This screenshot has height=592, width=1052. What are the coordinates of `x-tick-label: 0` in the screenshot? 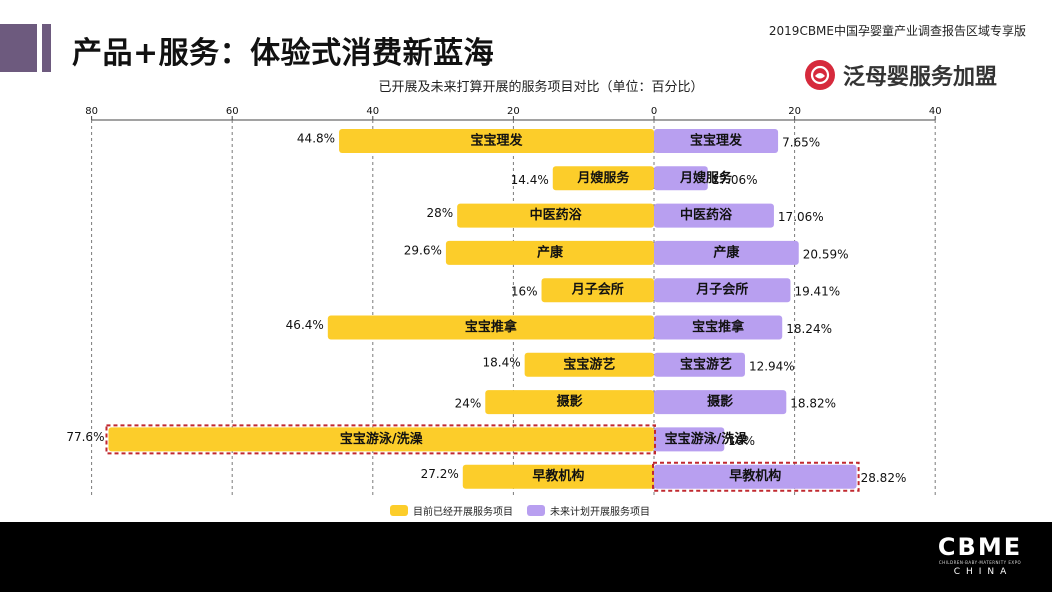 It's located at (654, 111).